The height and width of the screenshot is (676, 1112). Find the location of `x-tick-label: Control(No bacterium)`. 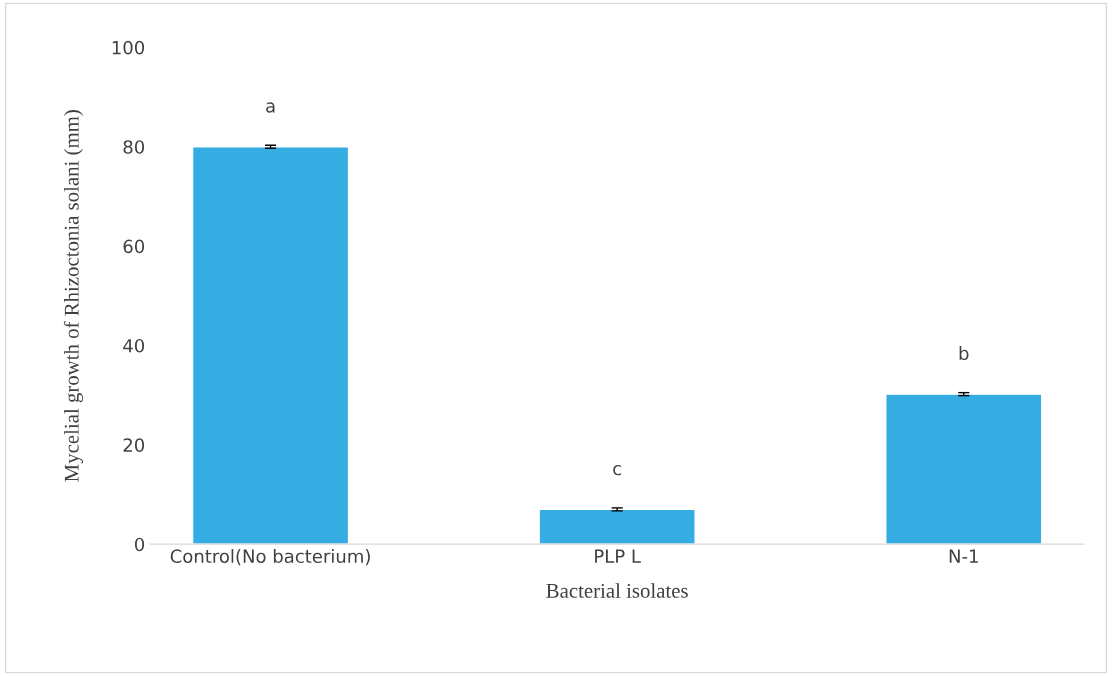

x-tick-label: Control(No bacterium) is located at coordinates (270, 557).